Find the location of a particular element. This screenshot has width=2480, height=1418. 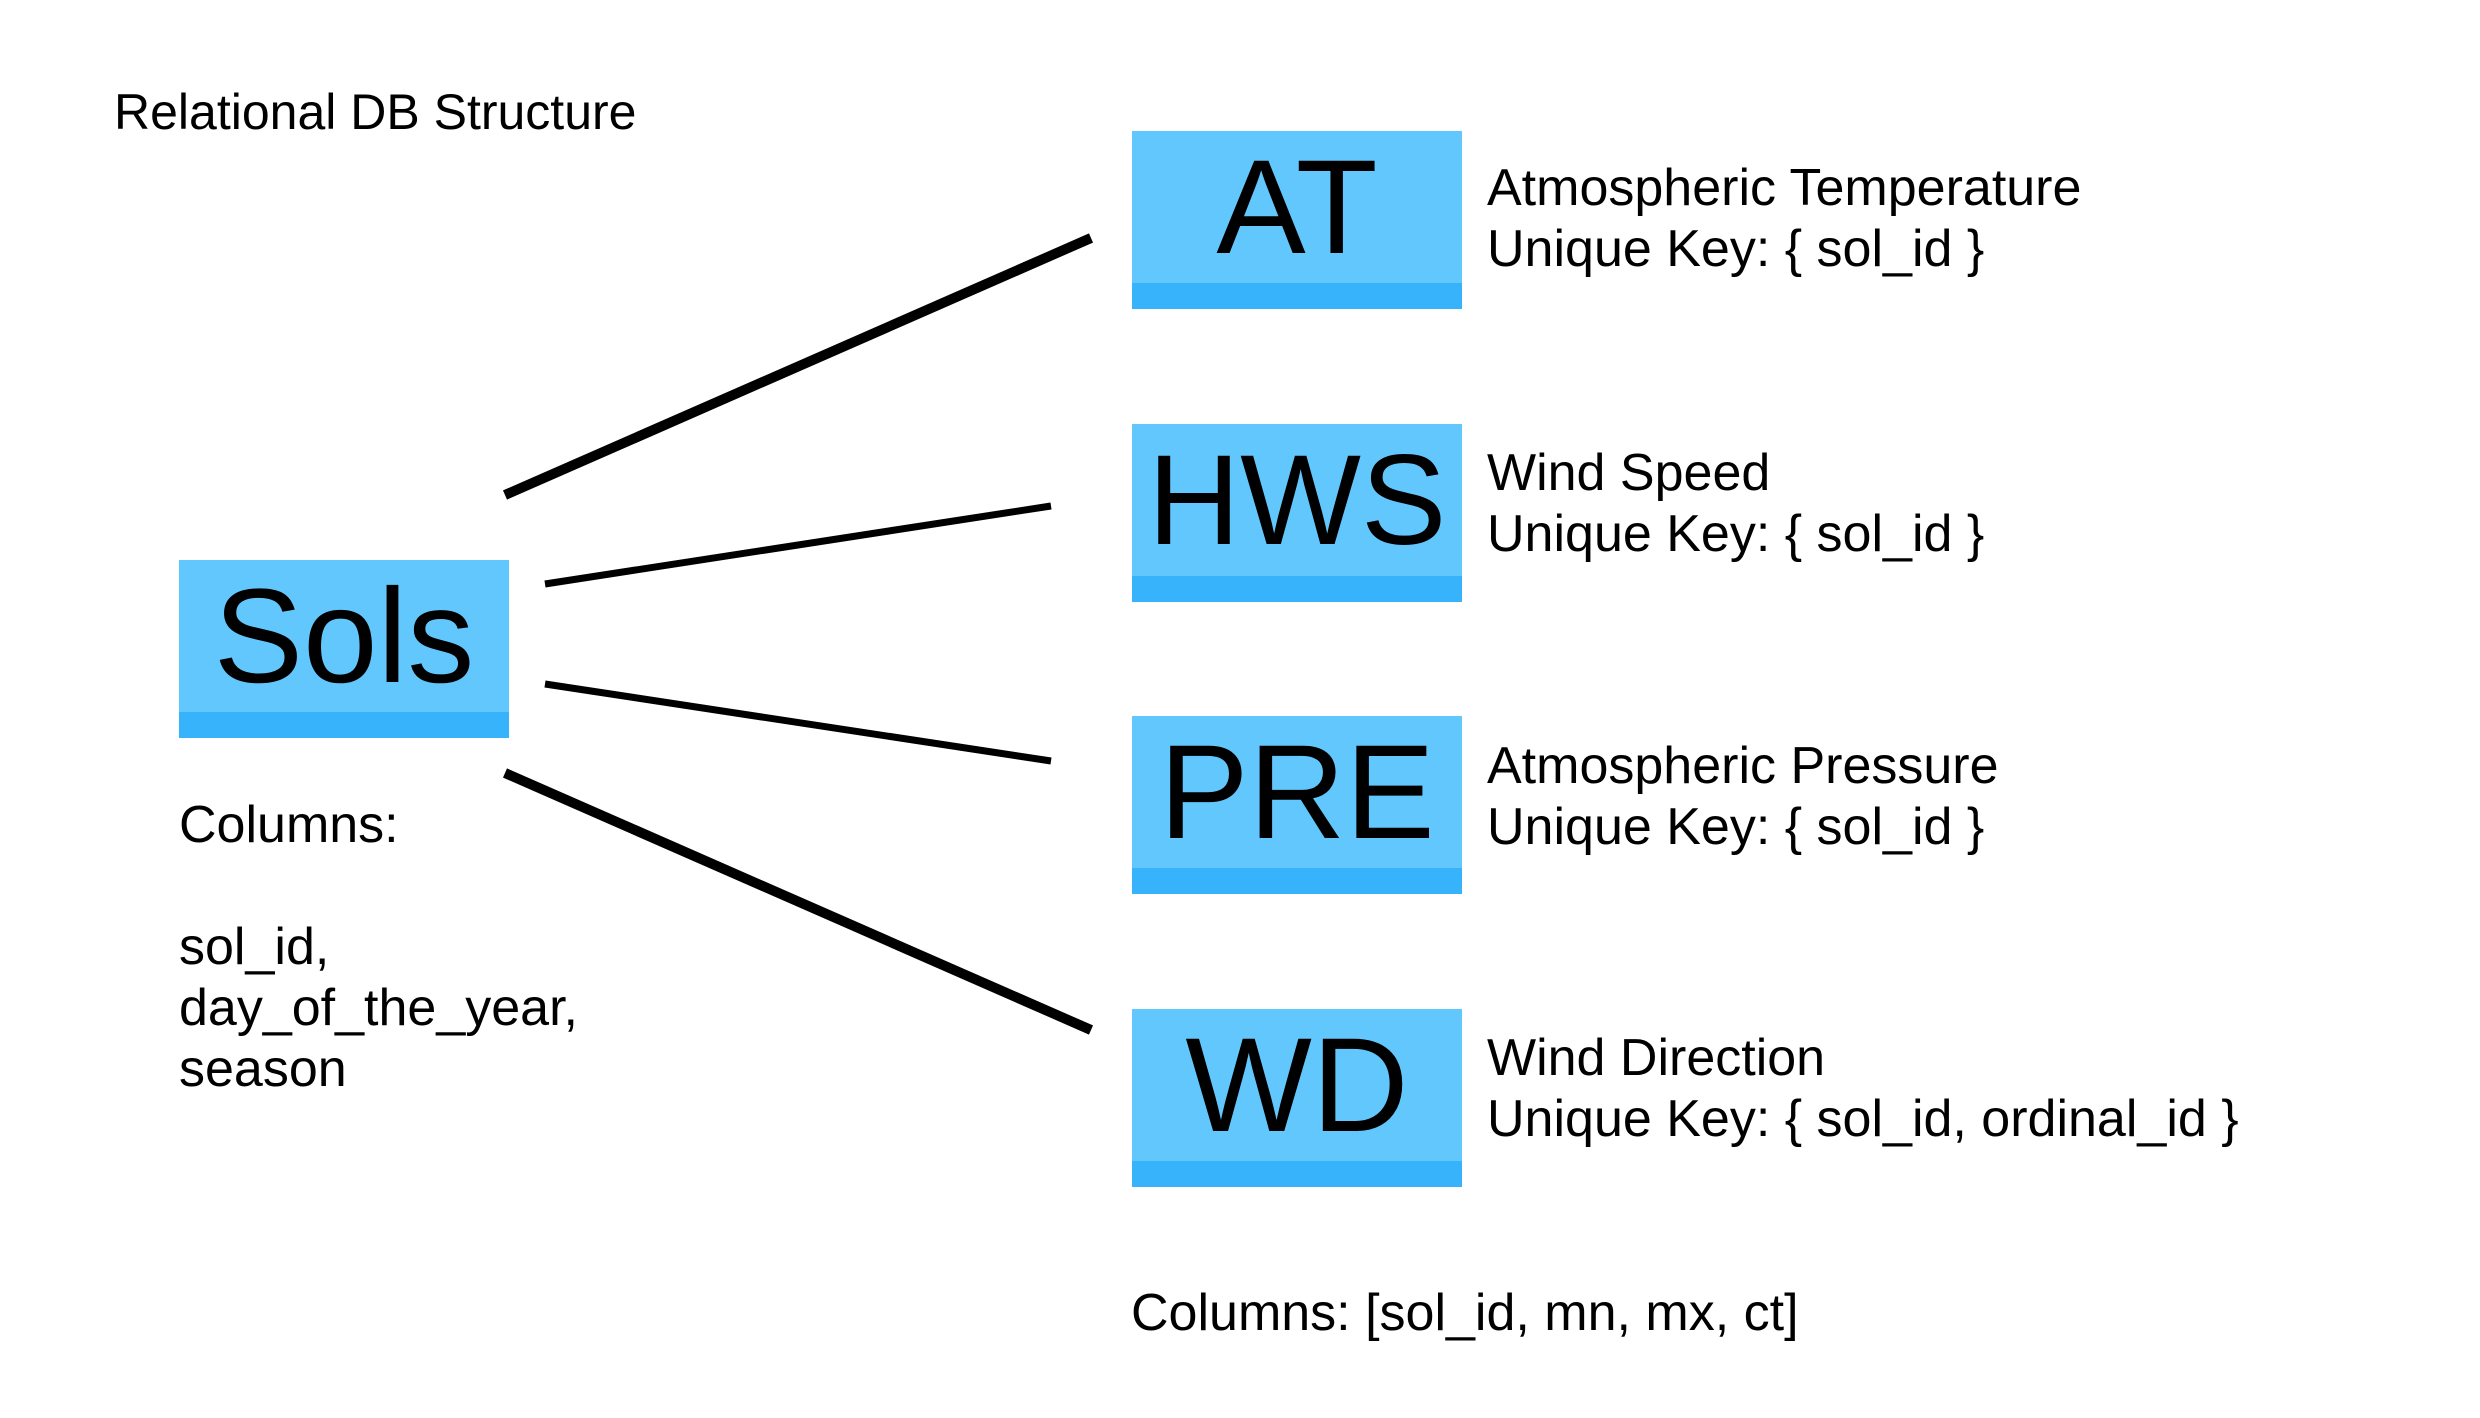

connector-sols-hws is located at coordinates (798, 545).